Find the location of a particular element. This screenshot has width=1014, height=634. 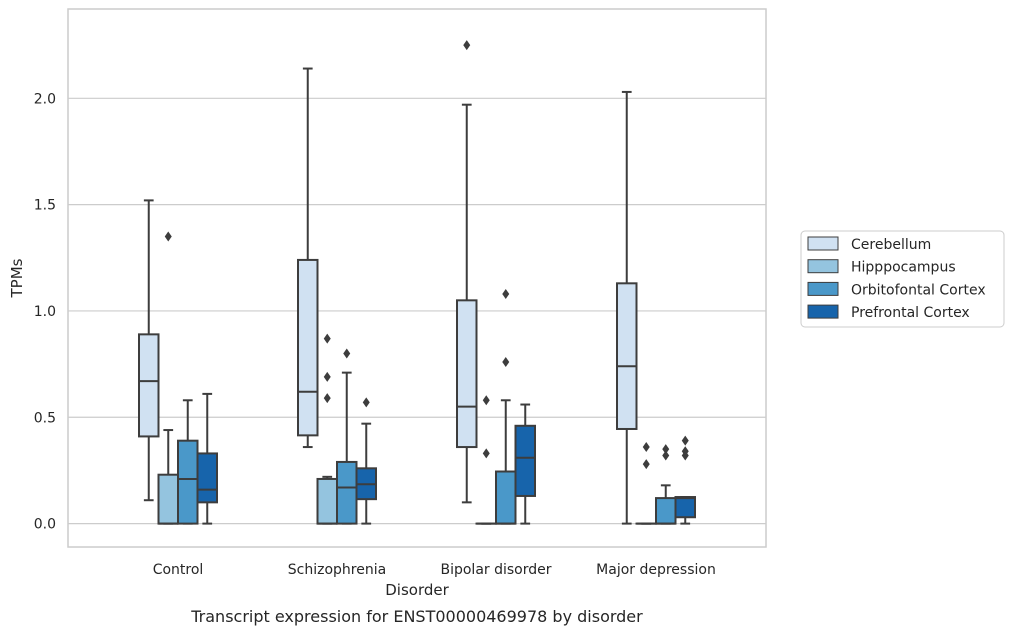

x-tick-label: Bipolar disorder is located at coordinates (495, 570).